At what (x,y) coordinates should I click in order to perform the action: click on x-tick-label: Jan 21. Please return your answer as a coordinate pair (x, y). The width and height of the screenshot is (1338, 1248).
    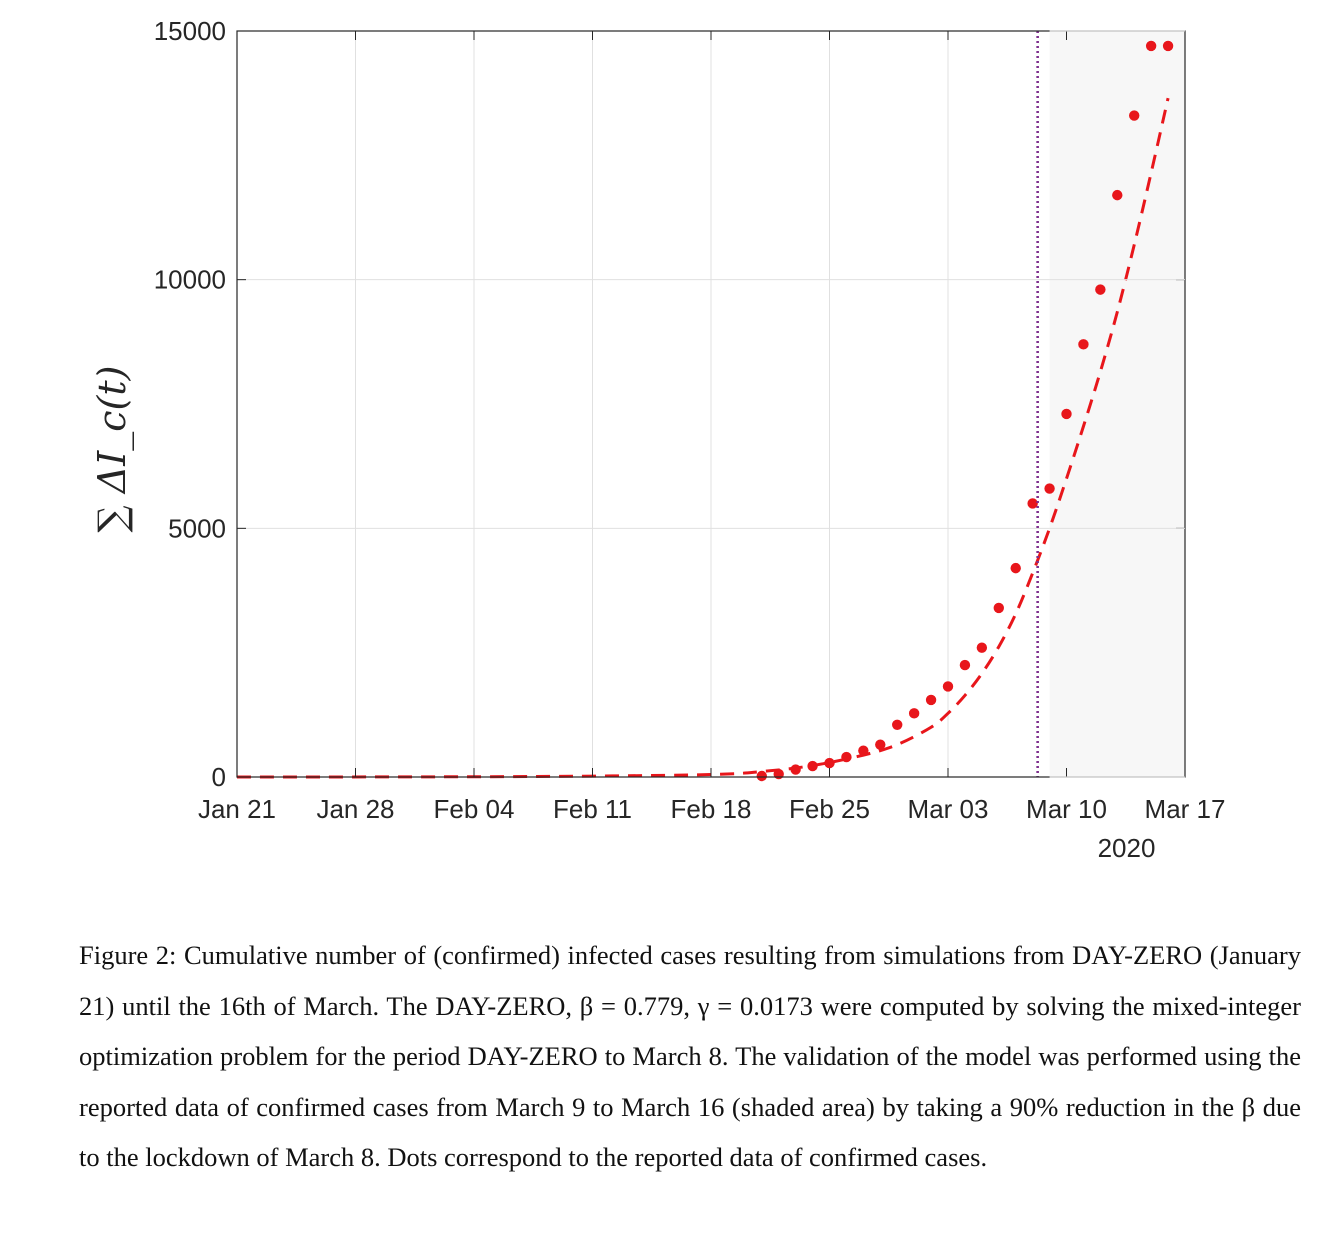
    Looking at the image, I should click on (237, 809).